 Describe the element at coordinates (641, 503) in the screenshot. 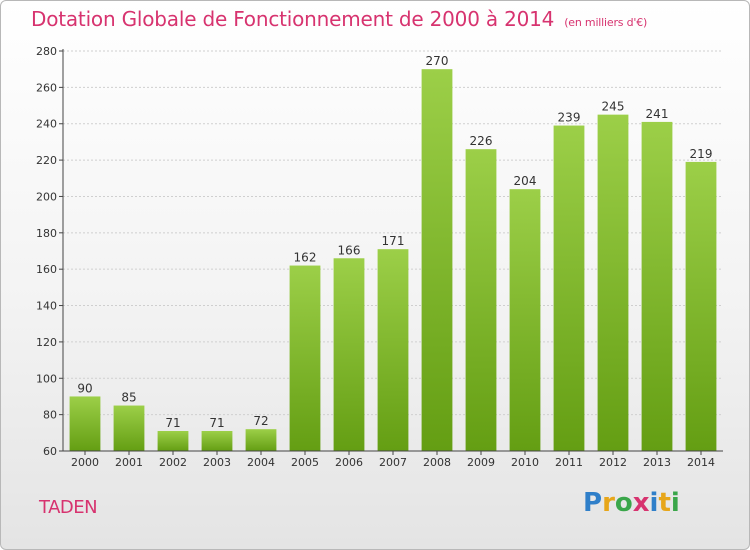

I see `logo-letter: x` at that location.